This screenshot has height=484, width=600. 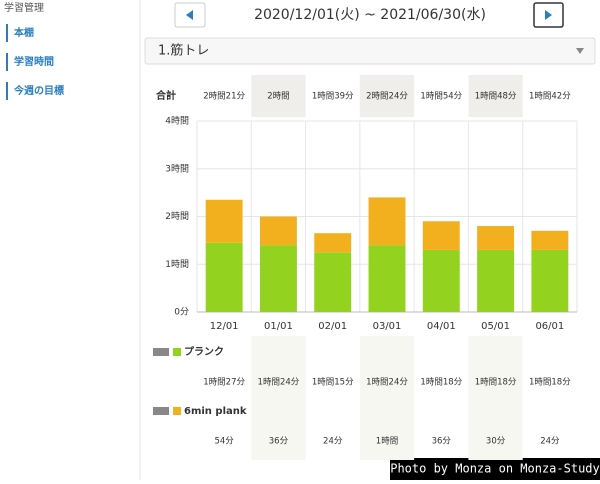 I want to click on sidebar-menu: 本棚 学習時間 今週の目標, so click(x=35, y=62).